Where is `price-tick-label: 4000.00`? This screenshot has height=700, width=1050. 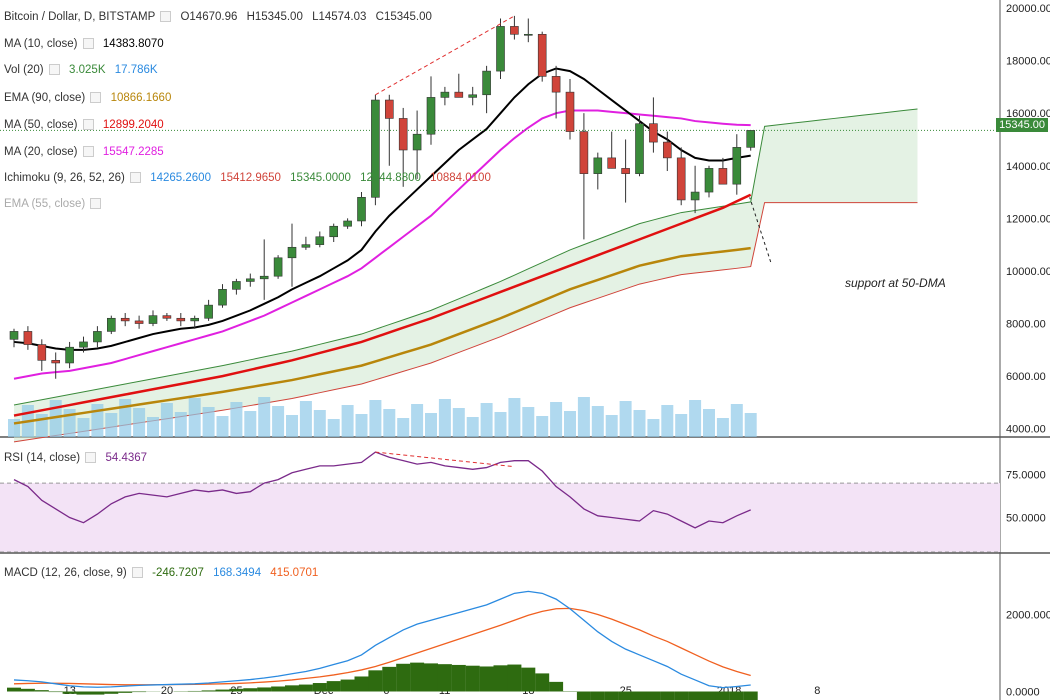
price-tick-label: 4000.00 is located at coordinates (1026, 430).